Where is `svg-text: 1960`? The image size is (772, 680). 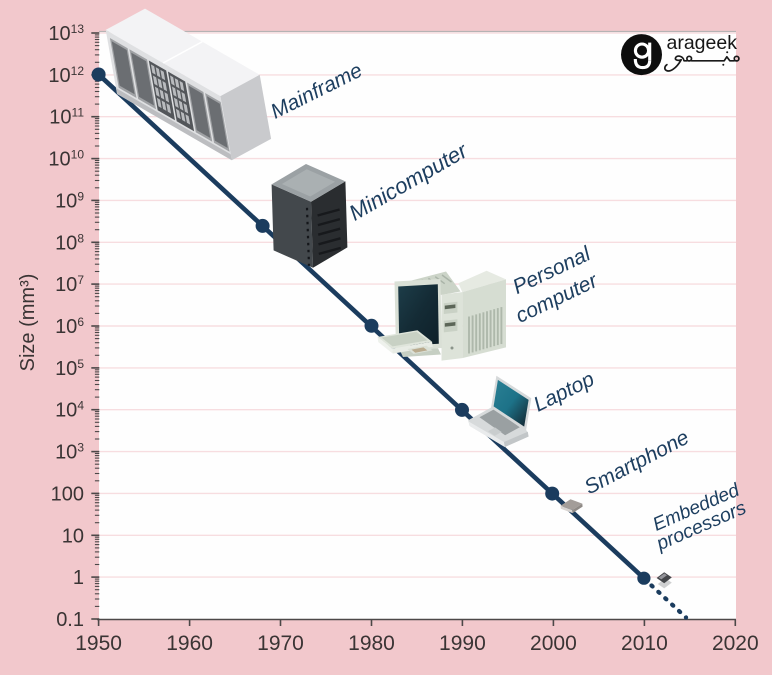
svg-text: 1960 is located at coordinates (189, 643).